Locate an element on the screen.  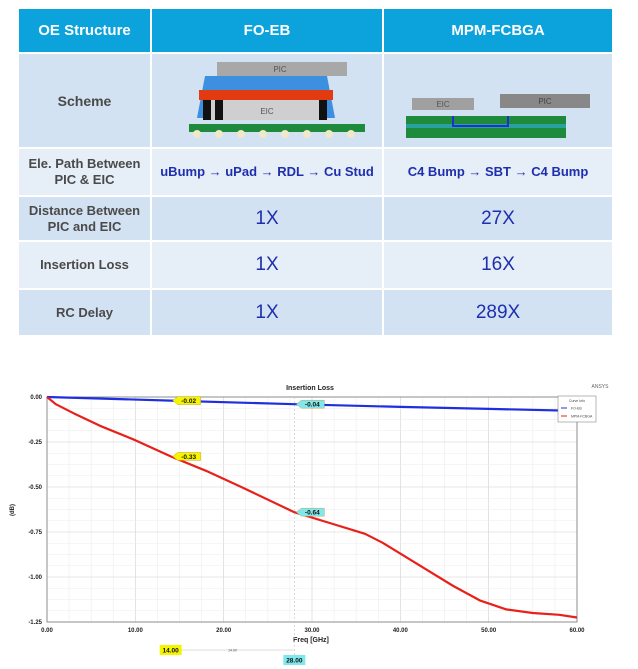
x-marker: 14.00 is located at coordinates (170, 650).